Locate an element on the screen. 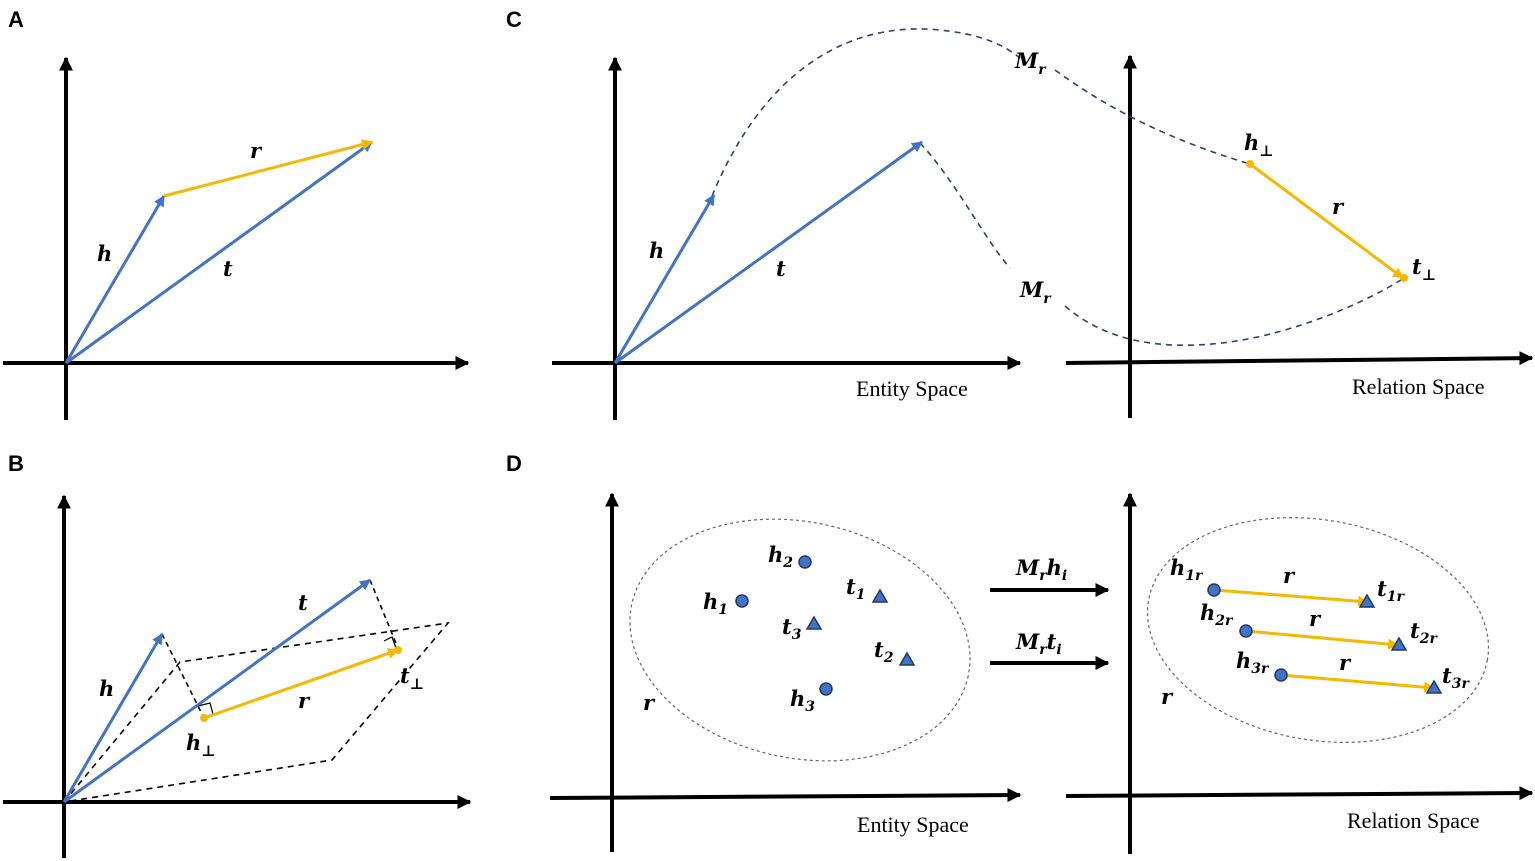 The image size is (1535, 861). panel-b-t-label: t is located at coordinates (303, 602).